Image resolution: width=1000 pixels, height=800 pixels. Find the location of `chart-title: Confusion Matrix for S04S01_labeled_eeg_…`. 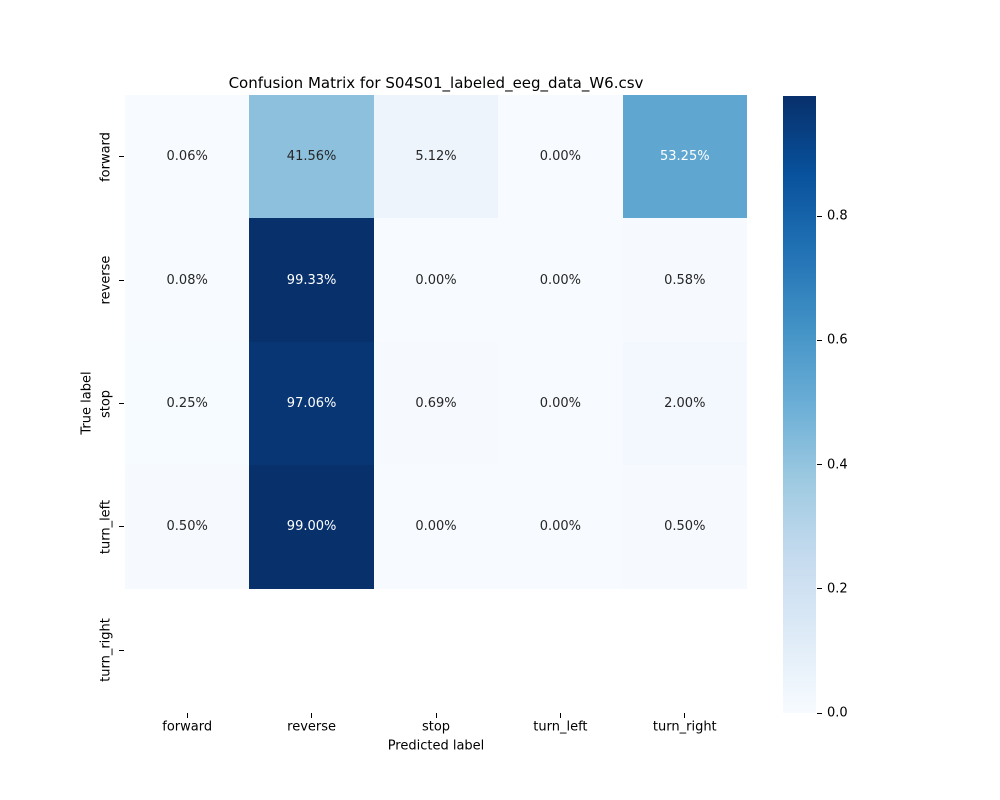

chart-title: Confusion Matrix for S04S01_labeled_eeg_… is located at coordinates (436, 83).